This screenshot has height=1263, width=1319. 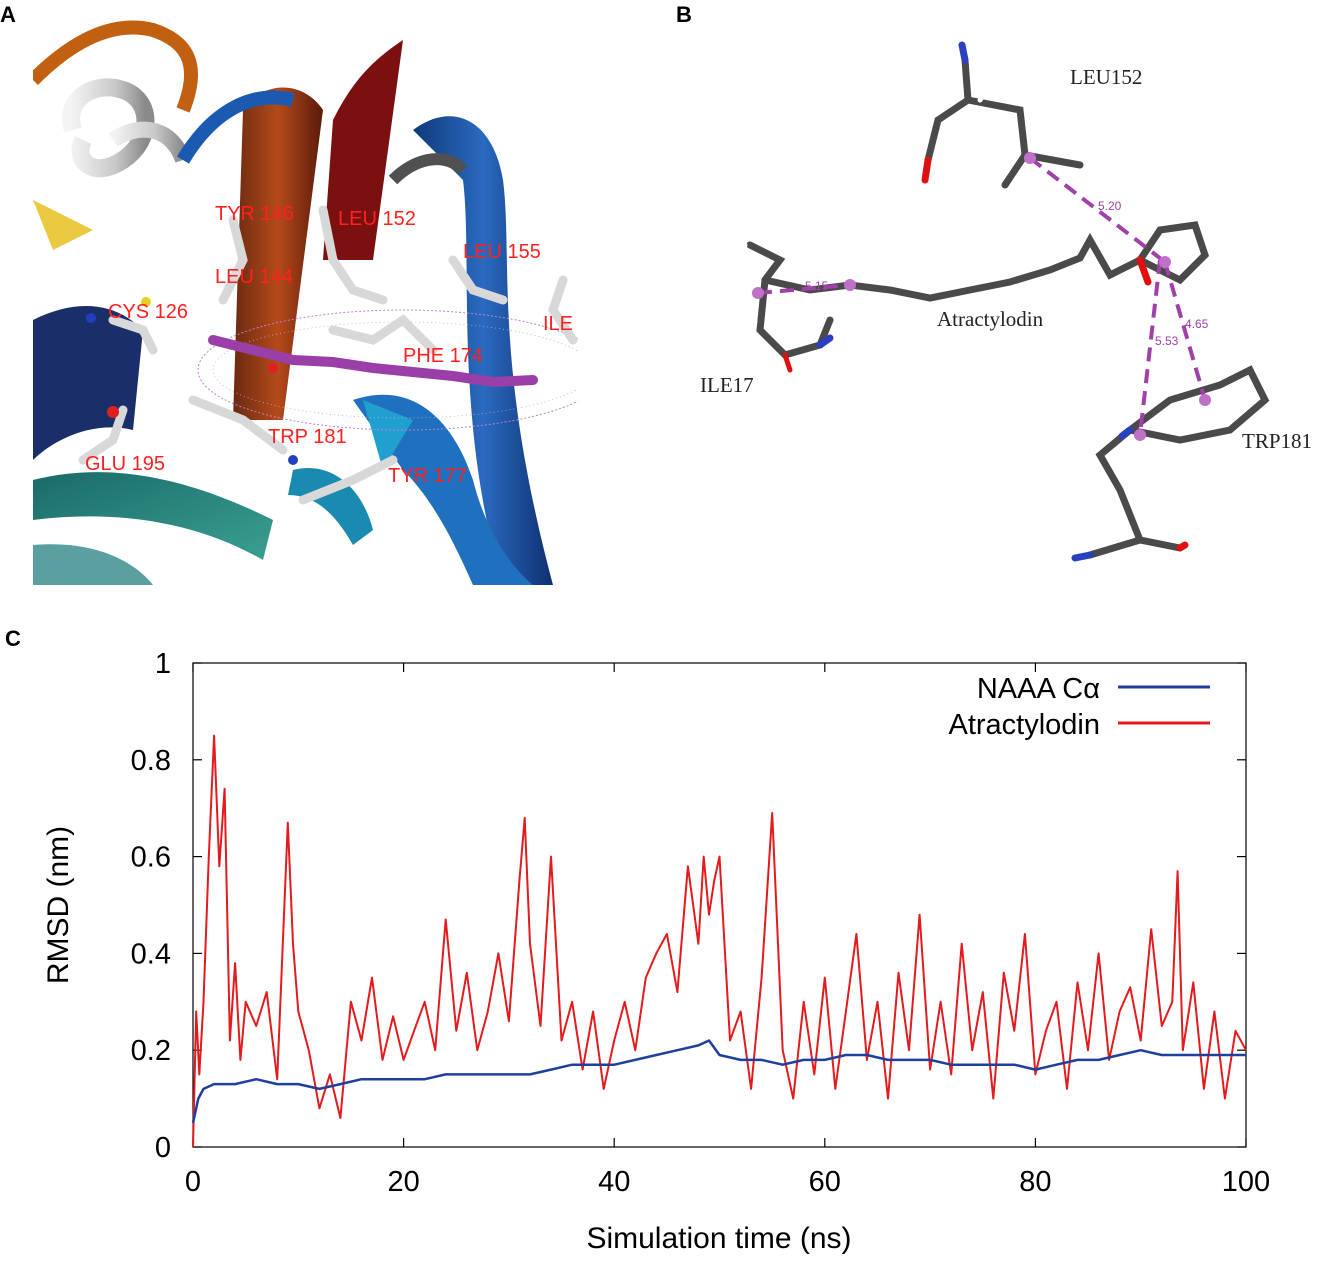 What do you see at coordinates (151, 1051) in the screenshot?
I see `y-tick-label: 0.2` at bounding box center [151, 1051].